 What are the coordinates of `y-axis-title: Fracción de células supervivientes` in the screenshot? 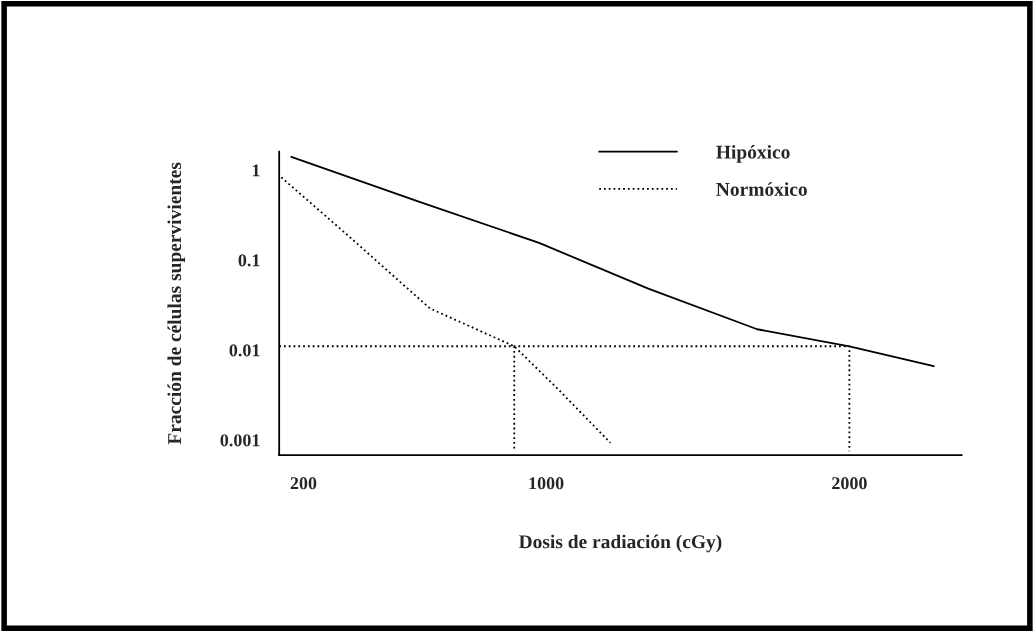 It's located at (176, 303).